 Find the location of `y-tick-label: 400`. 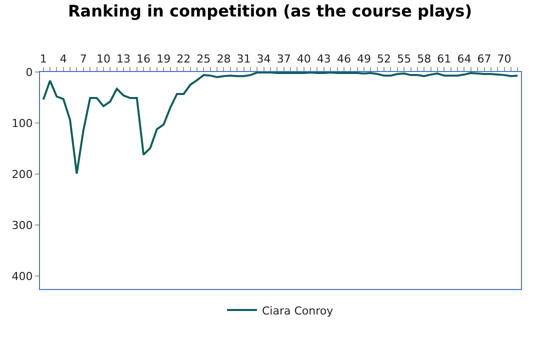

y-tick-label: 400 is located at coordinates (22, 277).